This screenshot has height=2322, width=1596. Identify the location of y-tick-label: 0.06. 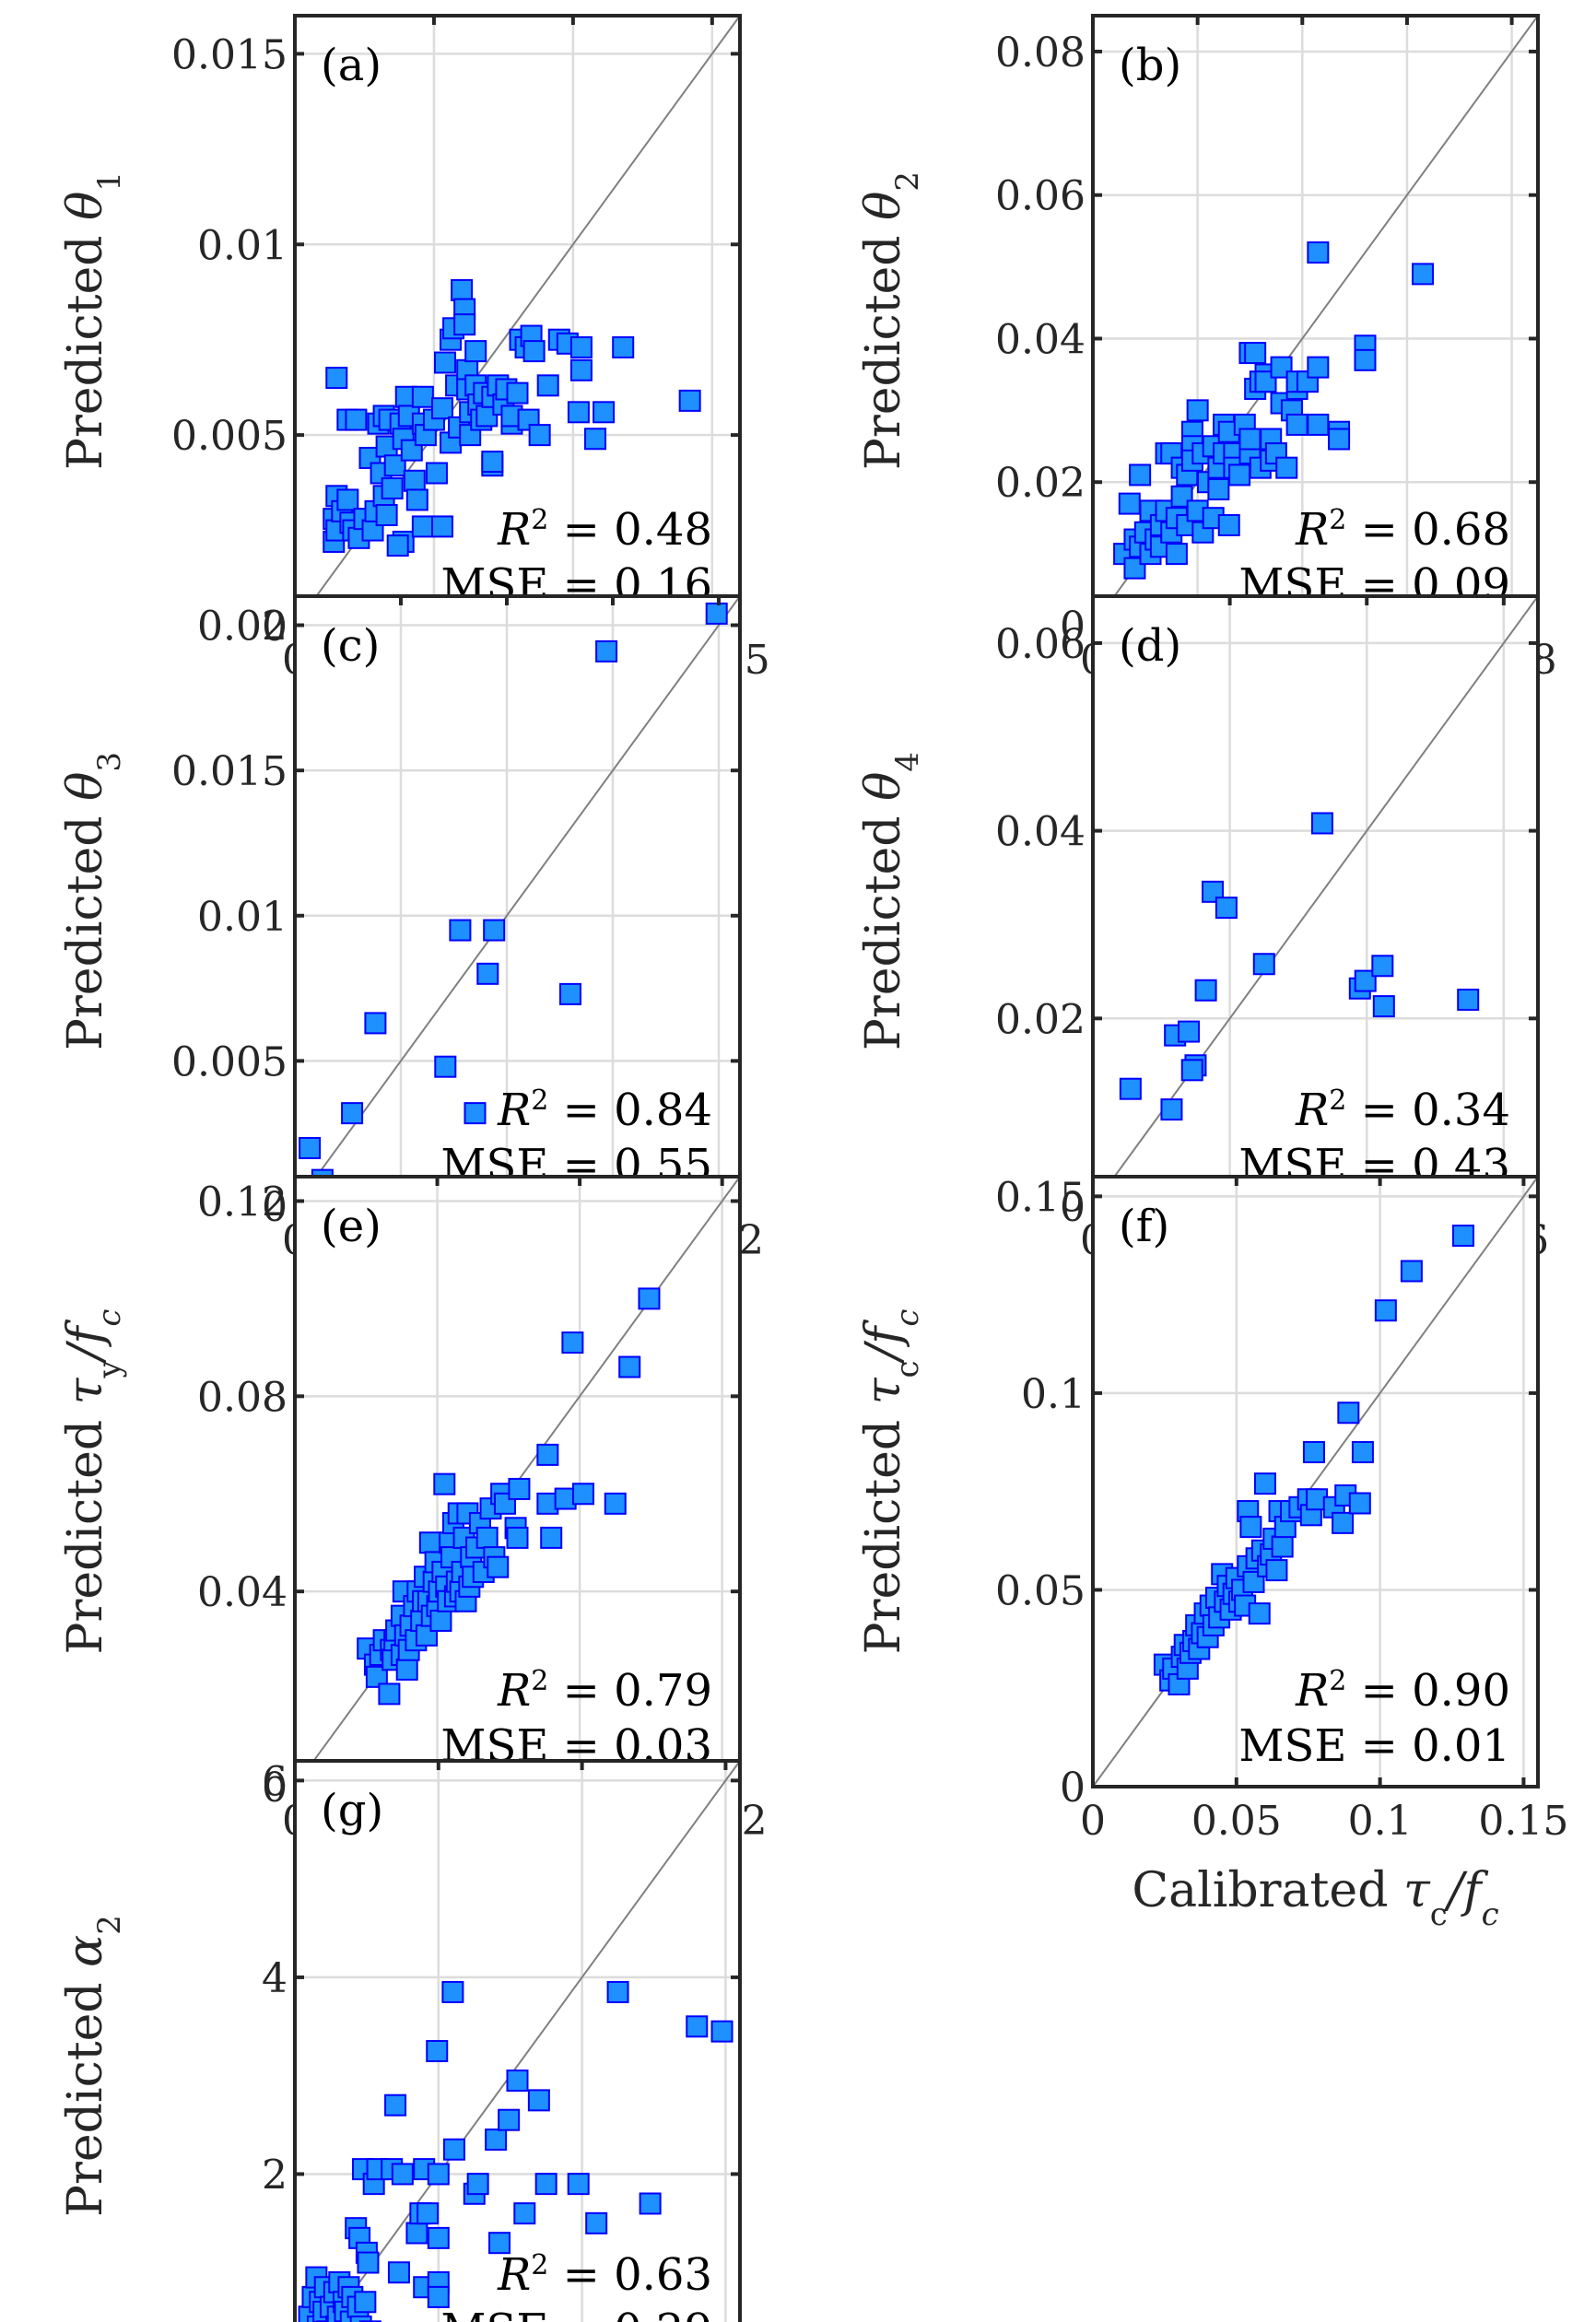
(1040, 196).